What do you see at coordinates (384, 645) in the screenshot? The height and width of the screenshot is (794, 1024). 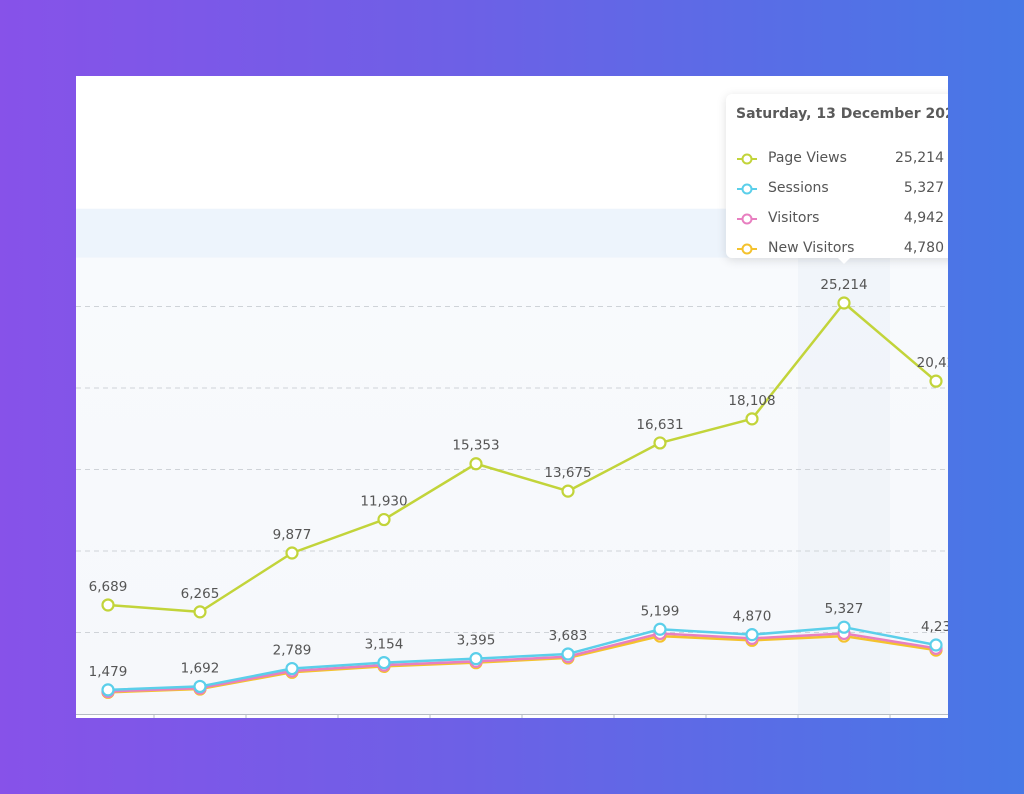 I see `data-label: 3,154` at bounding box center [384, 645].